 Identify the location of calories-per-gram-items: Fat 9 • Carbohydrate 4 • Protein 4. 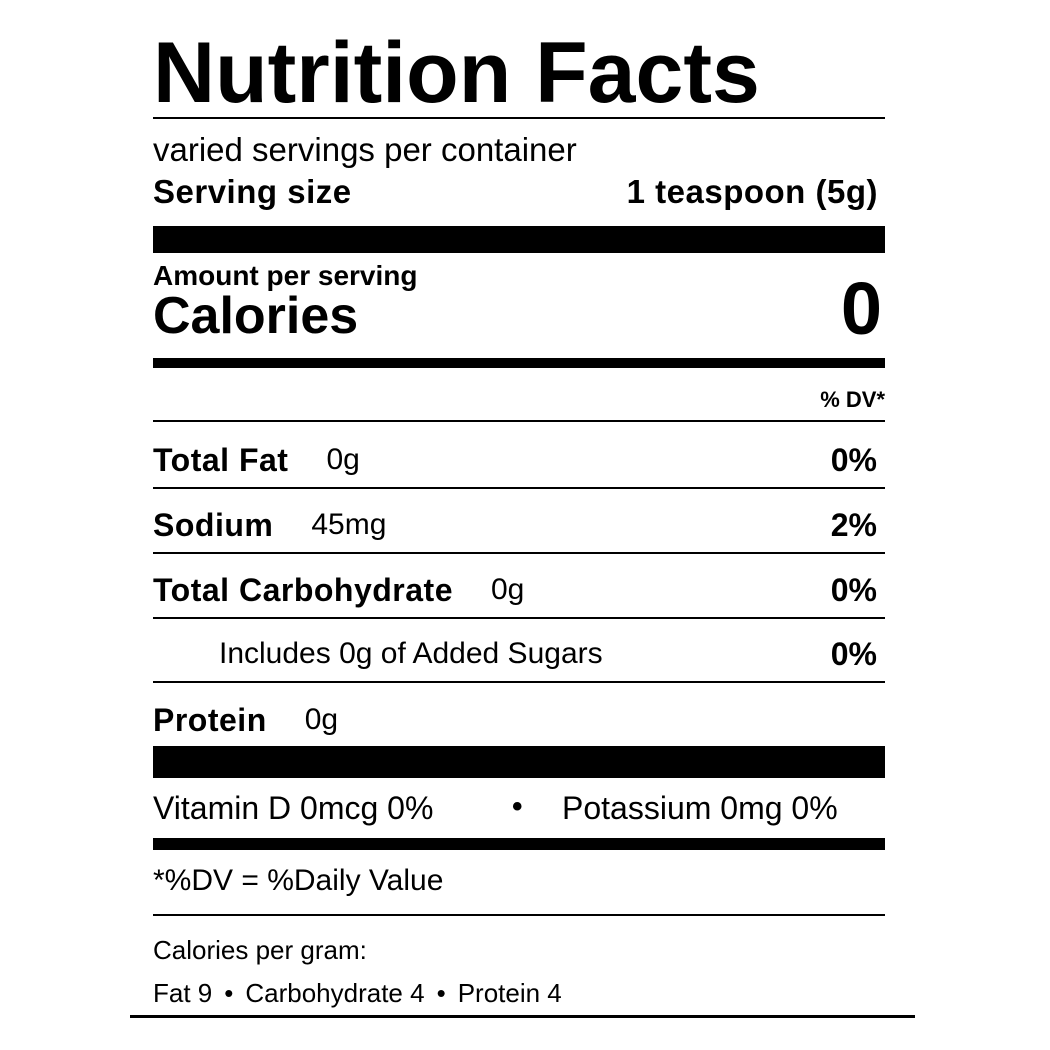
(357, 993).